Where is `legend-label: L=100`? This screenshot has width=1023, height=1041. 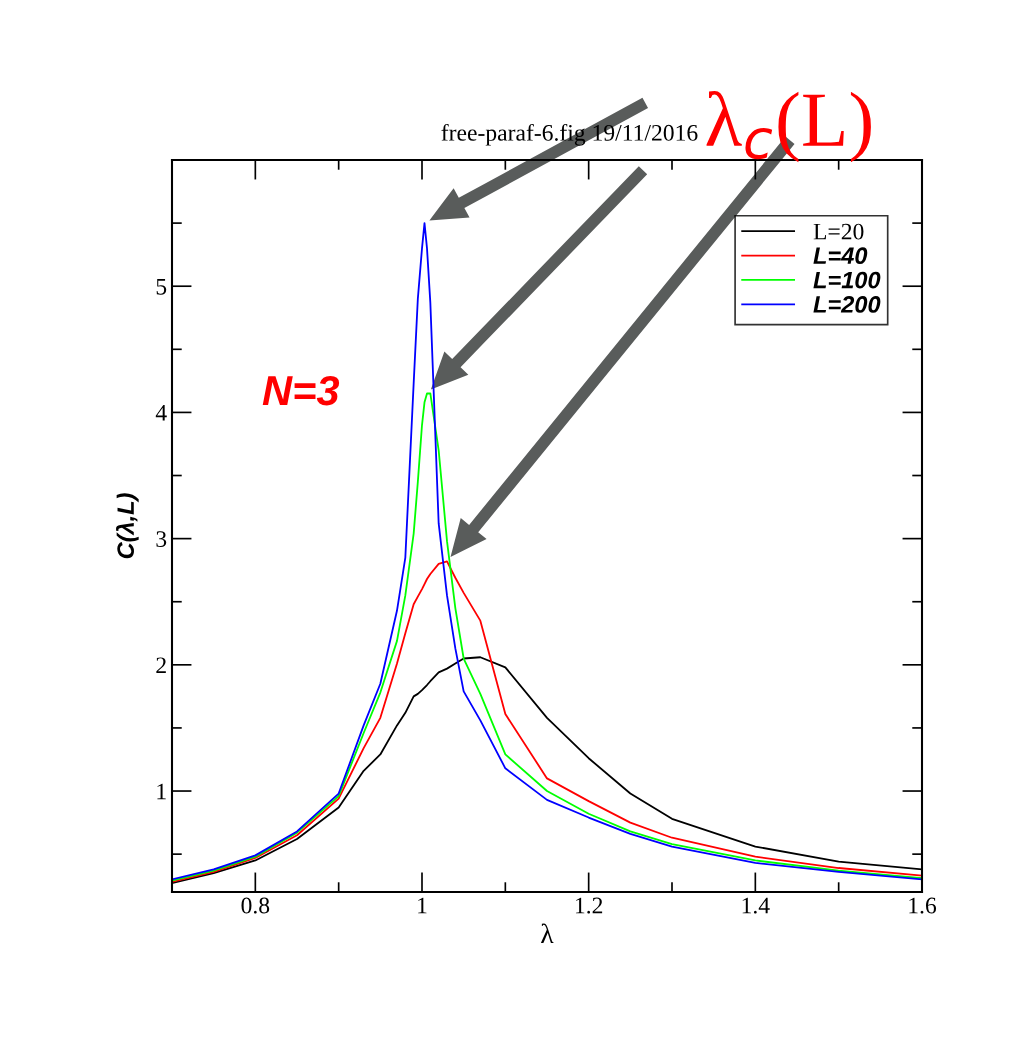
legend-label: L=100 is located at coordinates (847, 280).